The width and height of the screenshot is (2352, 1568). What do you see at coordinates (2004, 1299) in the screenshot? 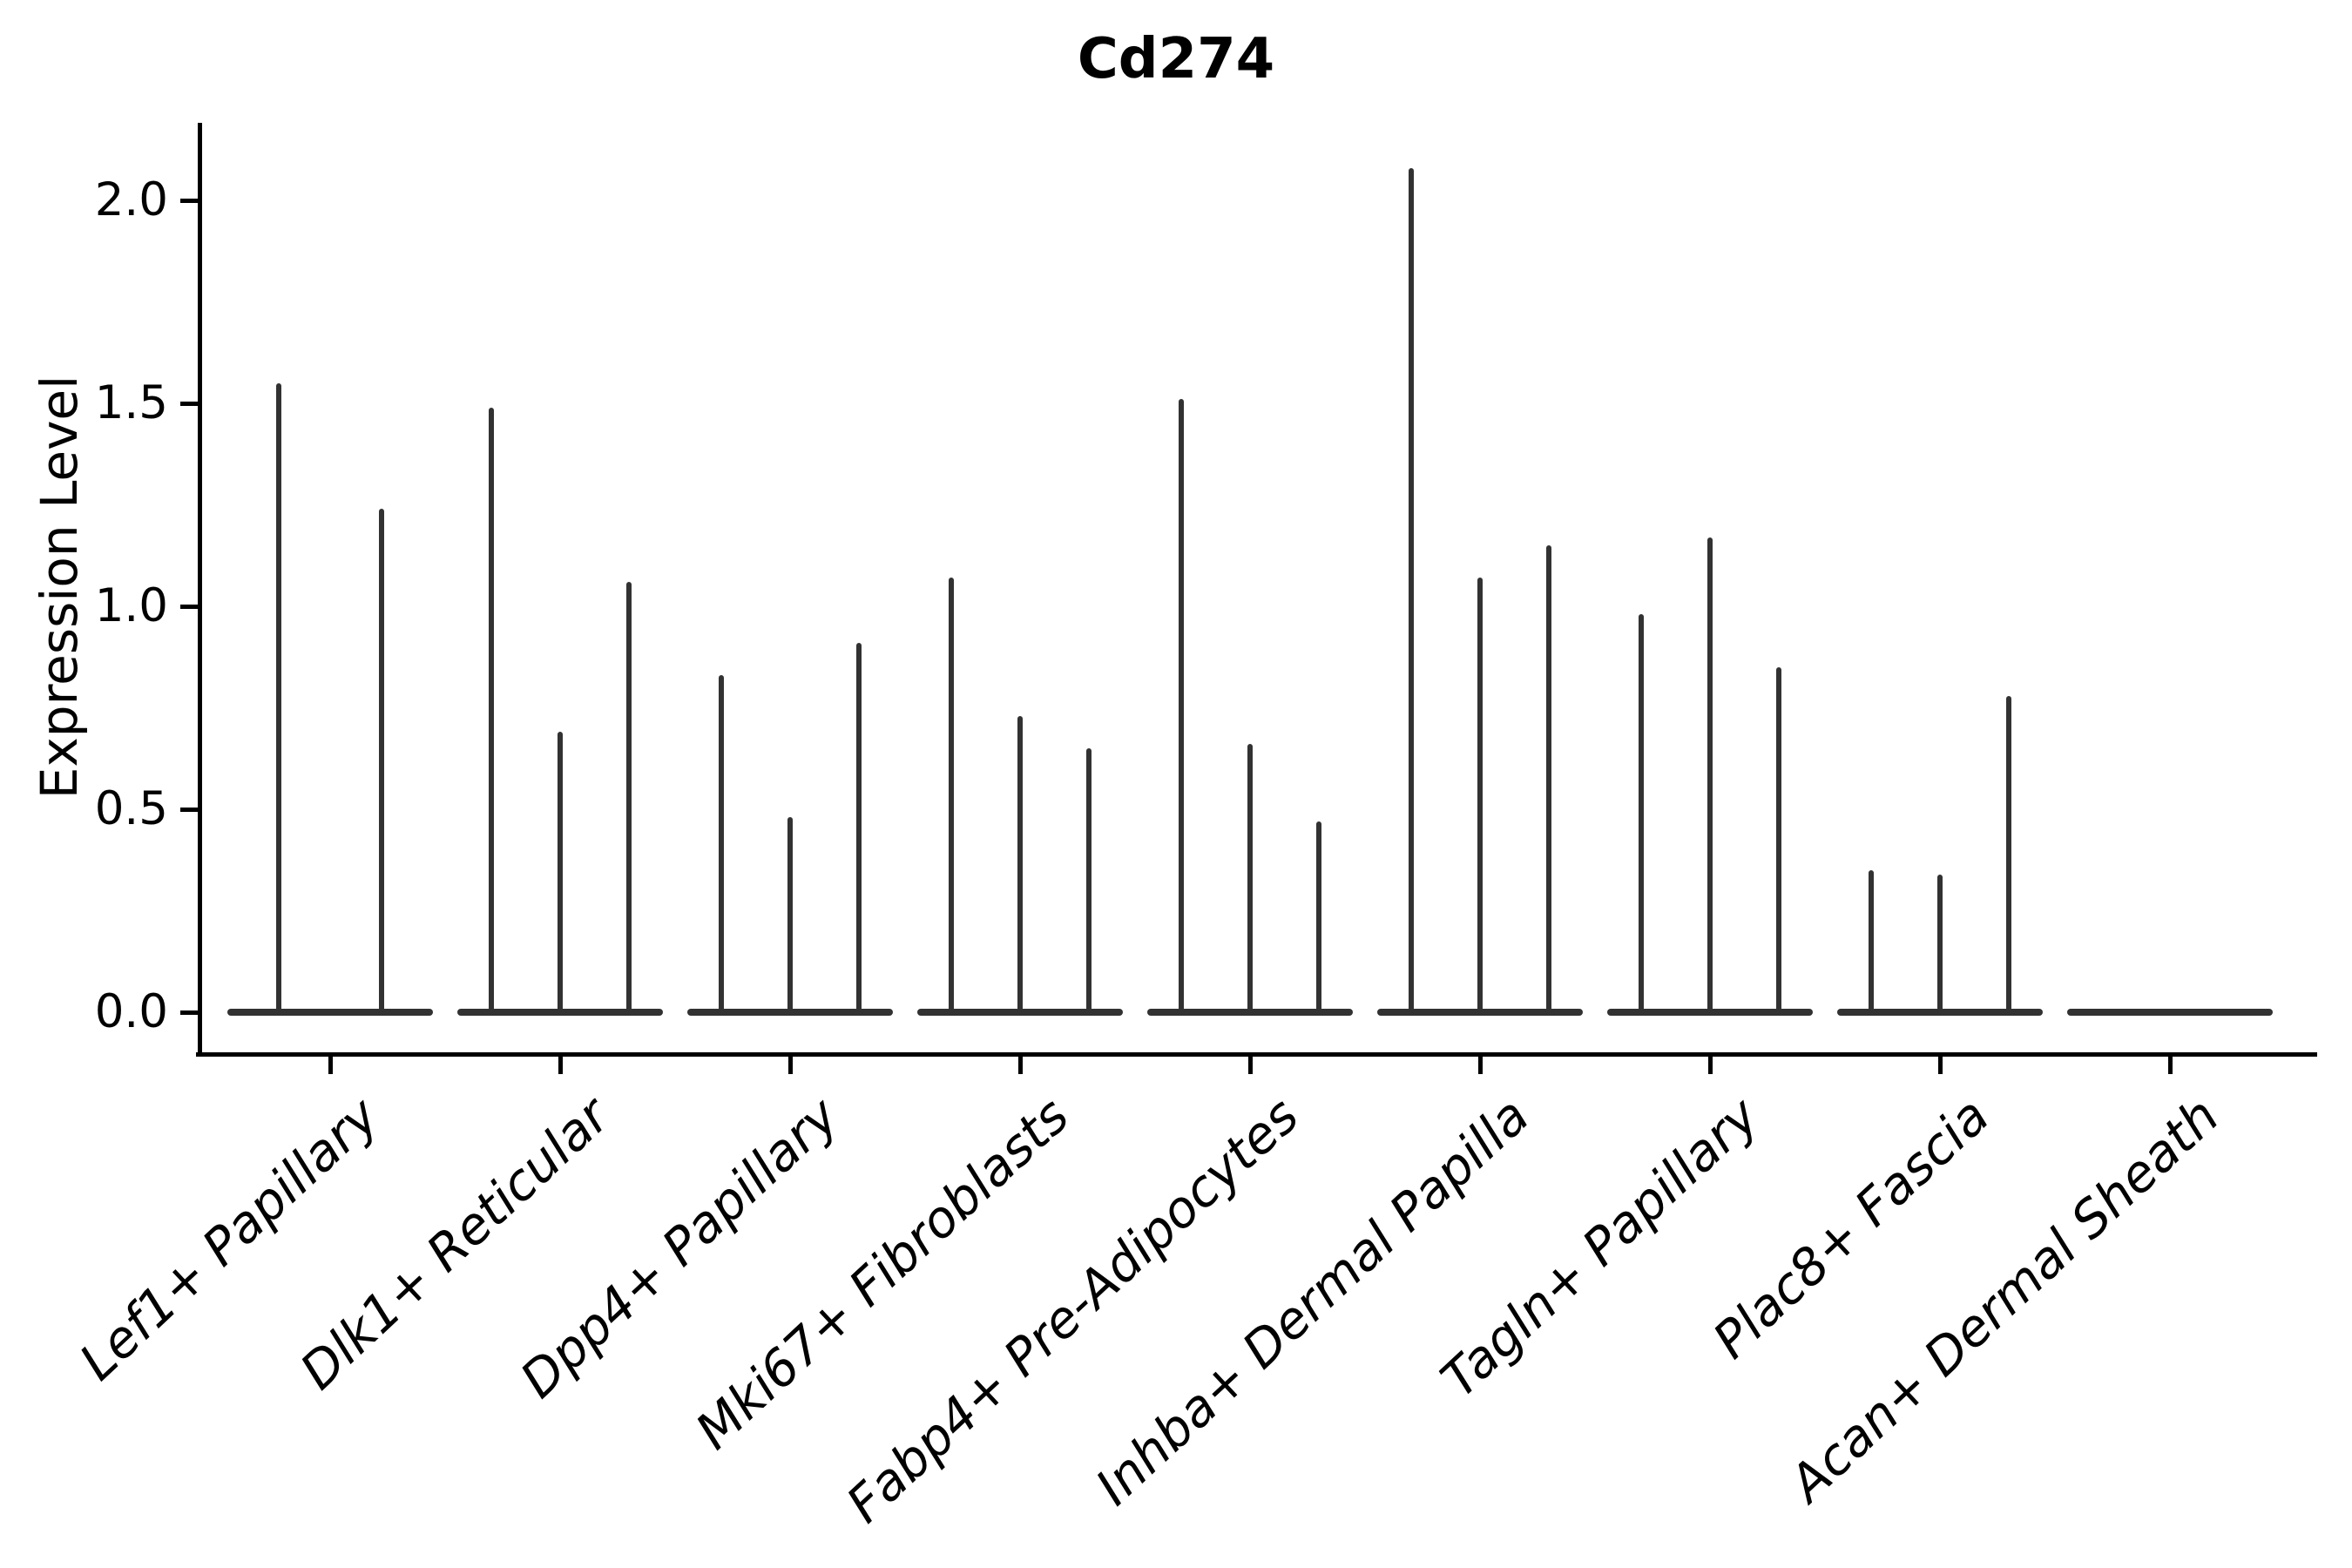
I see `x-tick-label: Acan+ Dermal Sheath` at bounding box center [2004, 1299].